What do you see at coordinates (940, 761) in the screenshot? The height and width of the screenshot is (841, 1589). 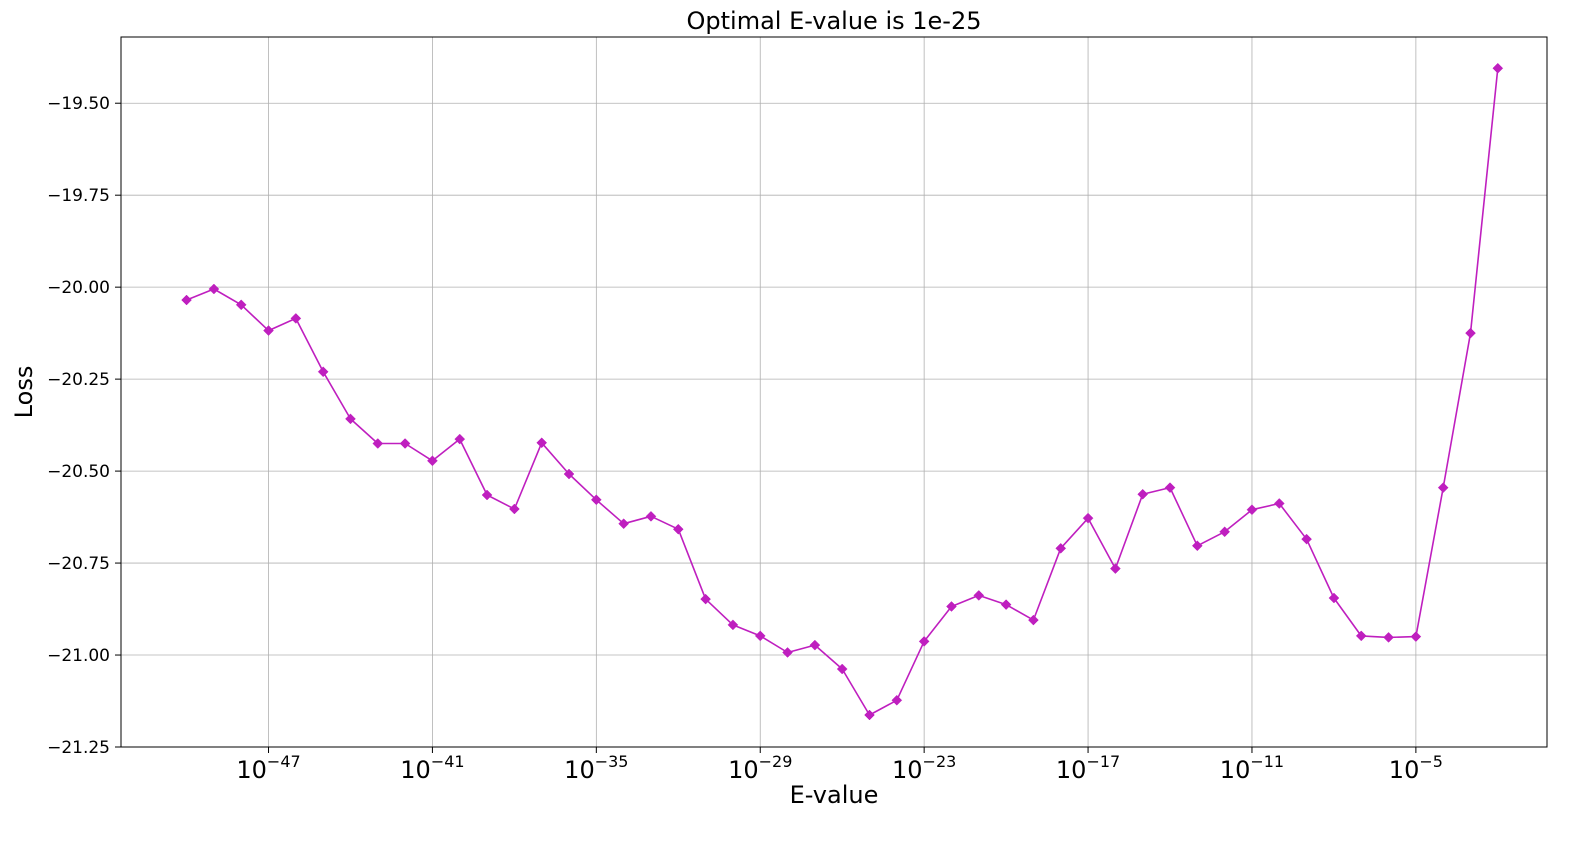 I see `x-tick-label-exponent: −23` at bounding box center [940, 761].